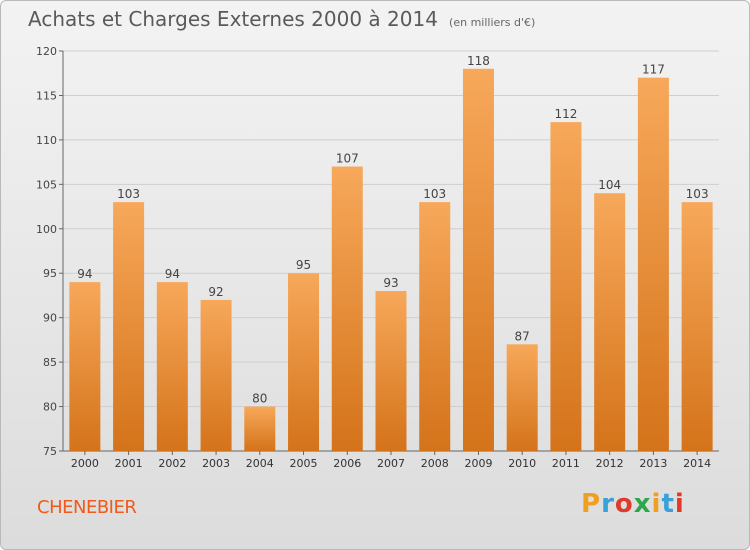  I want to click on y-tick-label: 100, so click(46, 229).